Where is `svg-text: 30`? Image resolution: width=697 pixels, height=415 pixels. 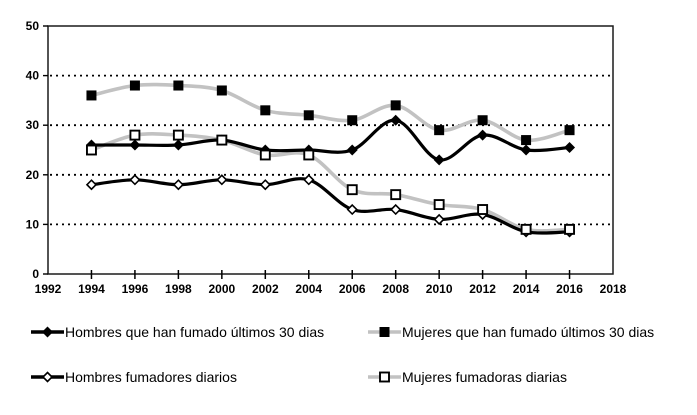 svg-text: 30 is located at coordinates (33, 125).